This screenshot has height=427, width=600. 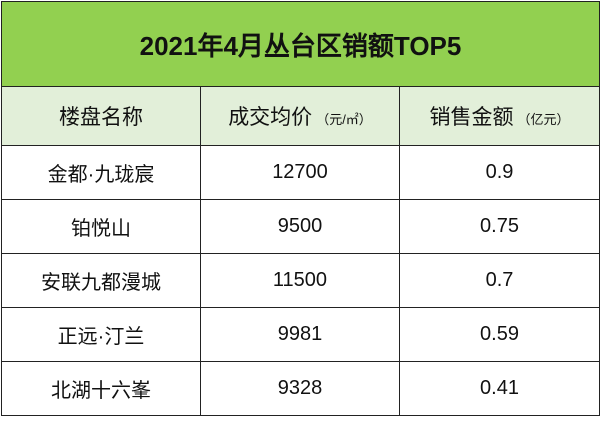 I want to click on avg-price: 11500, so click(x=300, y=280).